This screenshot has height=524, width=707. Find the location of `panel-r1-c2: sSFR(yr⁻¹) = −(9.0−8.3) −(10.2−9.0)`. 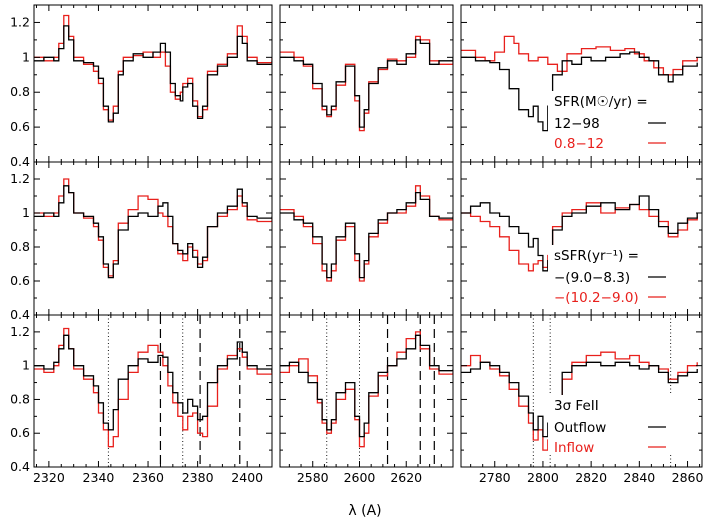

panel-r1-c2: sSFR(yr⁻¹) = −(9.0−8.3) −(10.2−9.0) is located at coordinates (581, 238).